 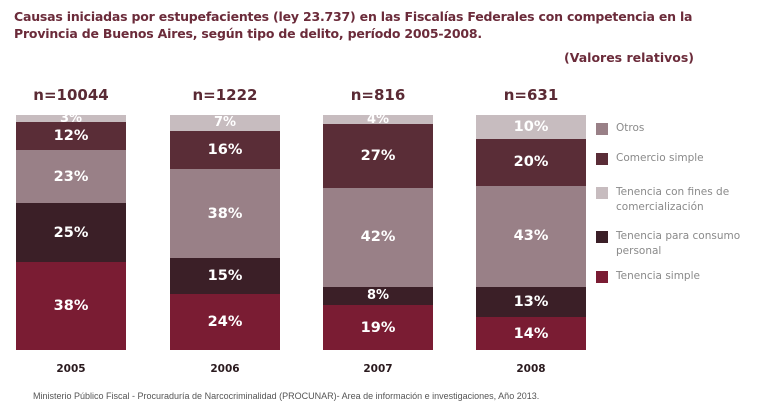 I want to click on data-label: 3%, so click(x=71, y=118).